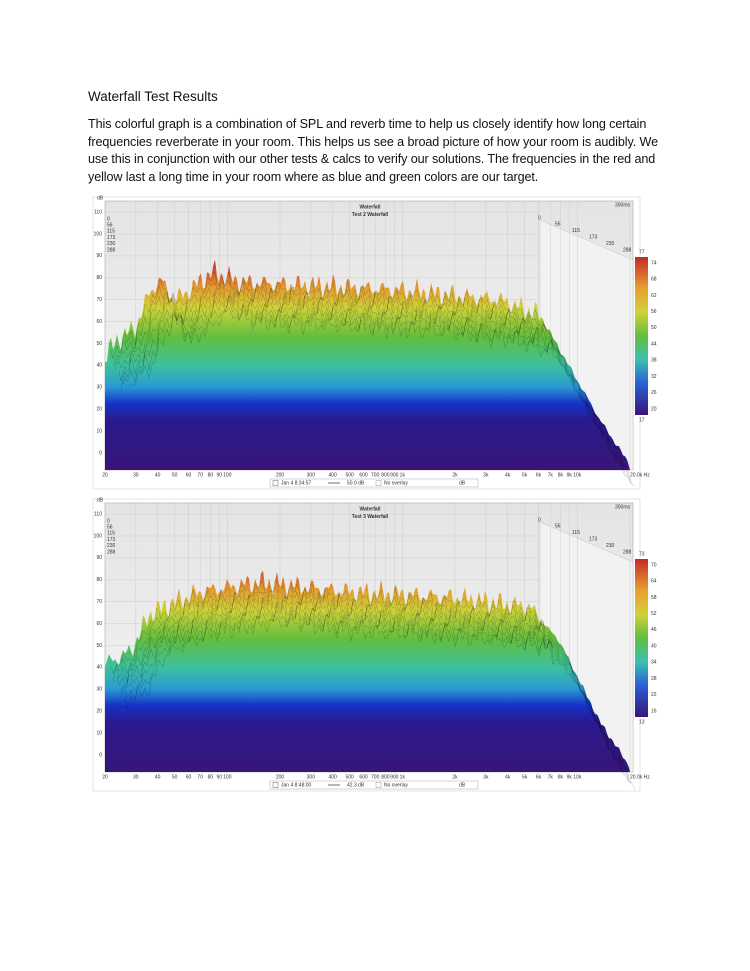  I want to click on colorbar-label: 20, so click(654, 409).